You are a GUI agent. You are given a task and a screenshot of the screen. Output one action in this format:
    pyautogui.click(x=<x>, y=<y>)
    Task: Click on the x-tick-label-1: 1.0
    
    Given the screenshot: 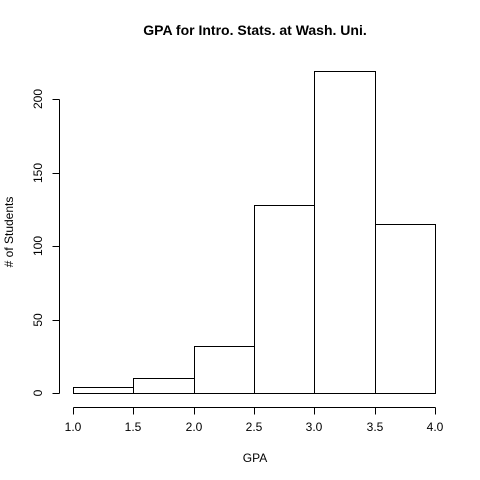 What is the action you would take?
    pyautogui.click(x=73, y=427)
    